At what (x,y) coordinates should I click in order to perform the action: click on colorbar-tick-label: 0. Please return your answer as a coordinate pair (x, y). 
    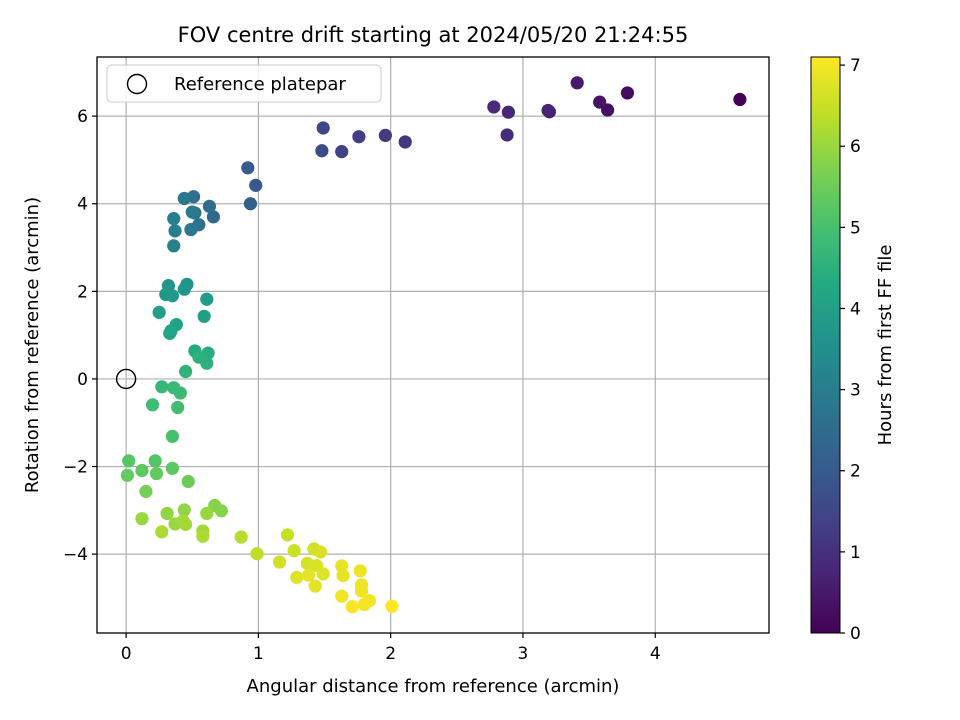
    Looking at the image, I should click on (855, 634).